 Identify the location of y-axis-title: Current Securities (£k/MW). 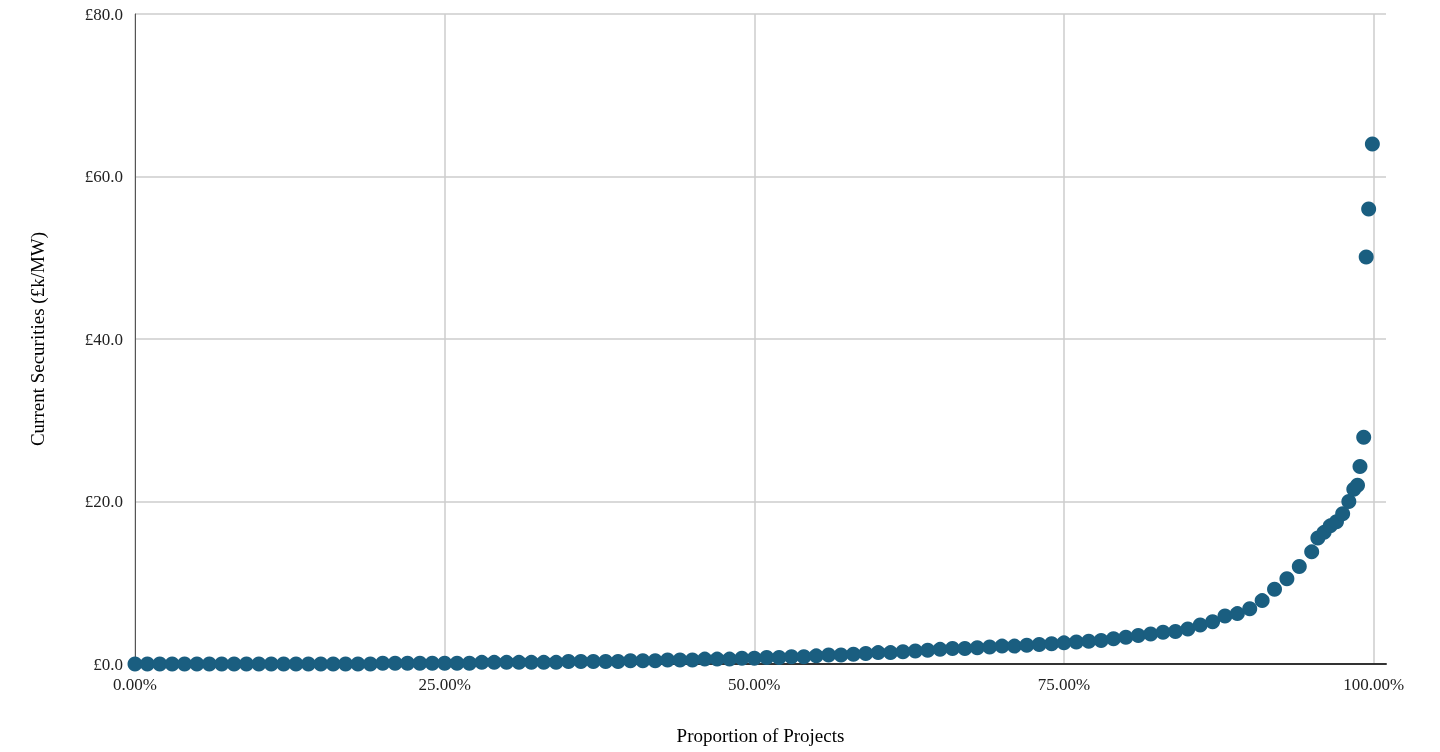
(38, 339).